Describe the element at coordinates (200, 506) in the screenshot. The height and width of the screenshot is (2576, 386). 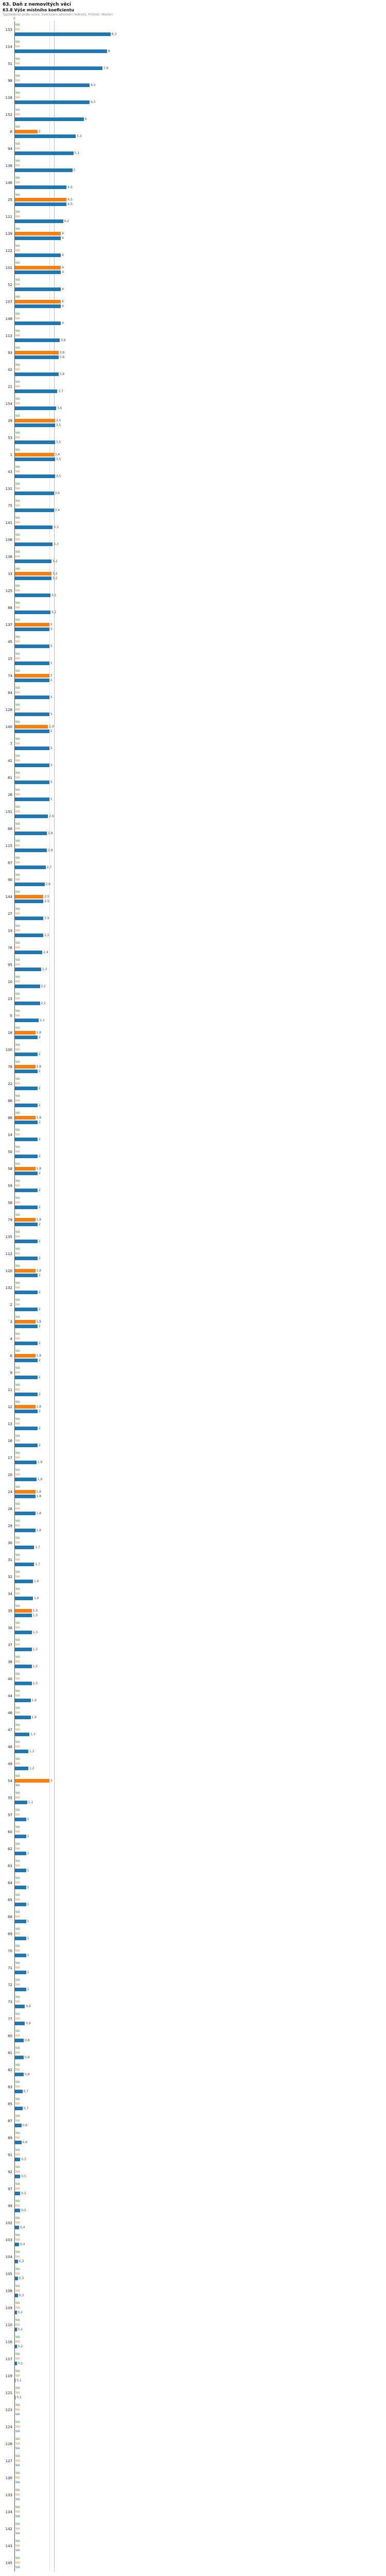
I see `bar-rows: NA NA 3,4` at that location.